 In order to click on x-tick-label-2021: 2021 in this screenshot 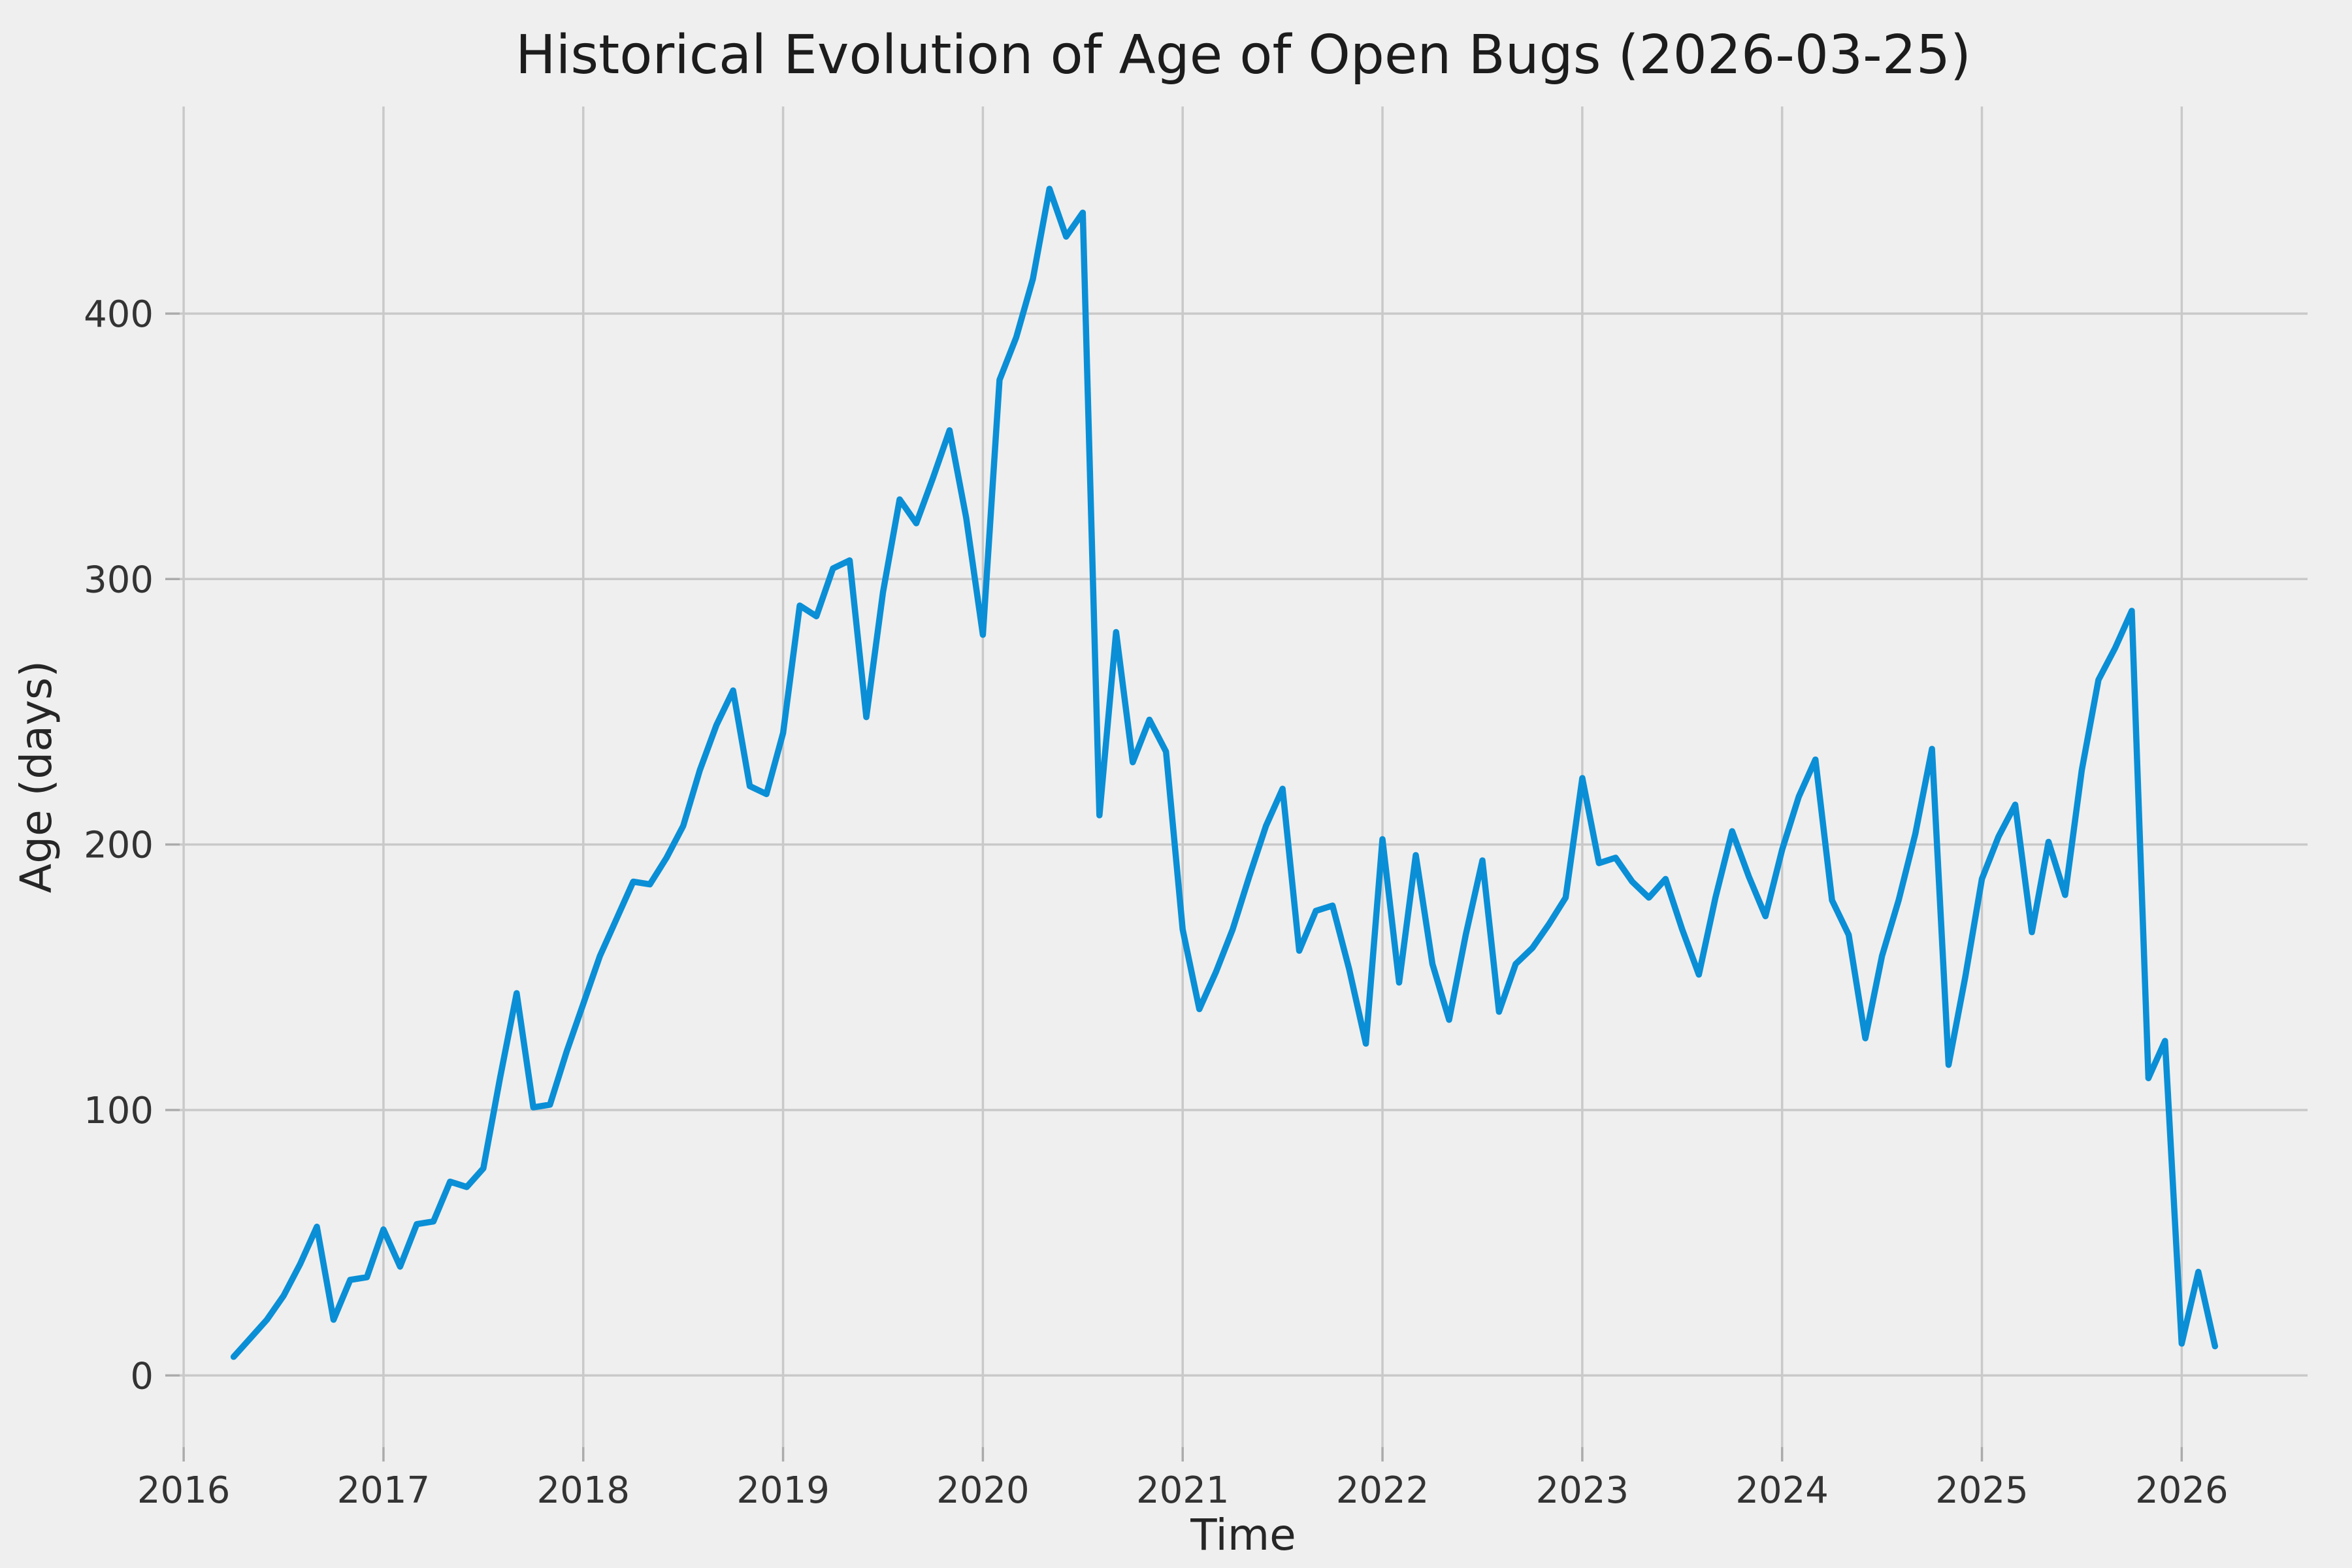, I will do `click(1183, 1490)`.